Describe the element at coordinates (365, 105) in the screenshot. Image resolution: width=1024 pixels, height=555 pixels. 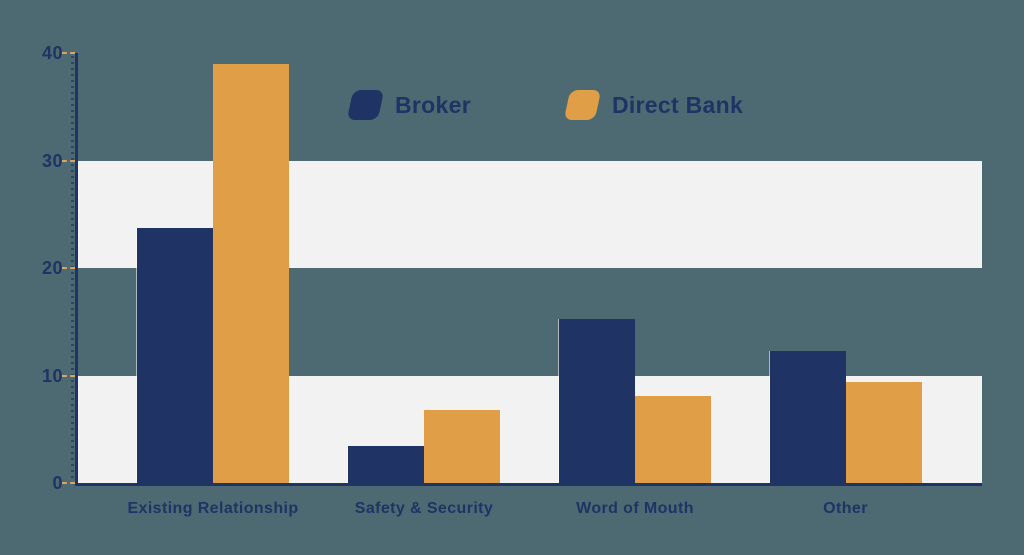
I see `broker-legend-swatch` at that location.